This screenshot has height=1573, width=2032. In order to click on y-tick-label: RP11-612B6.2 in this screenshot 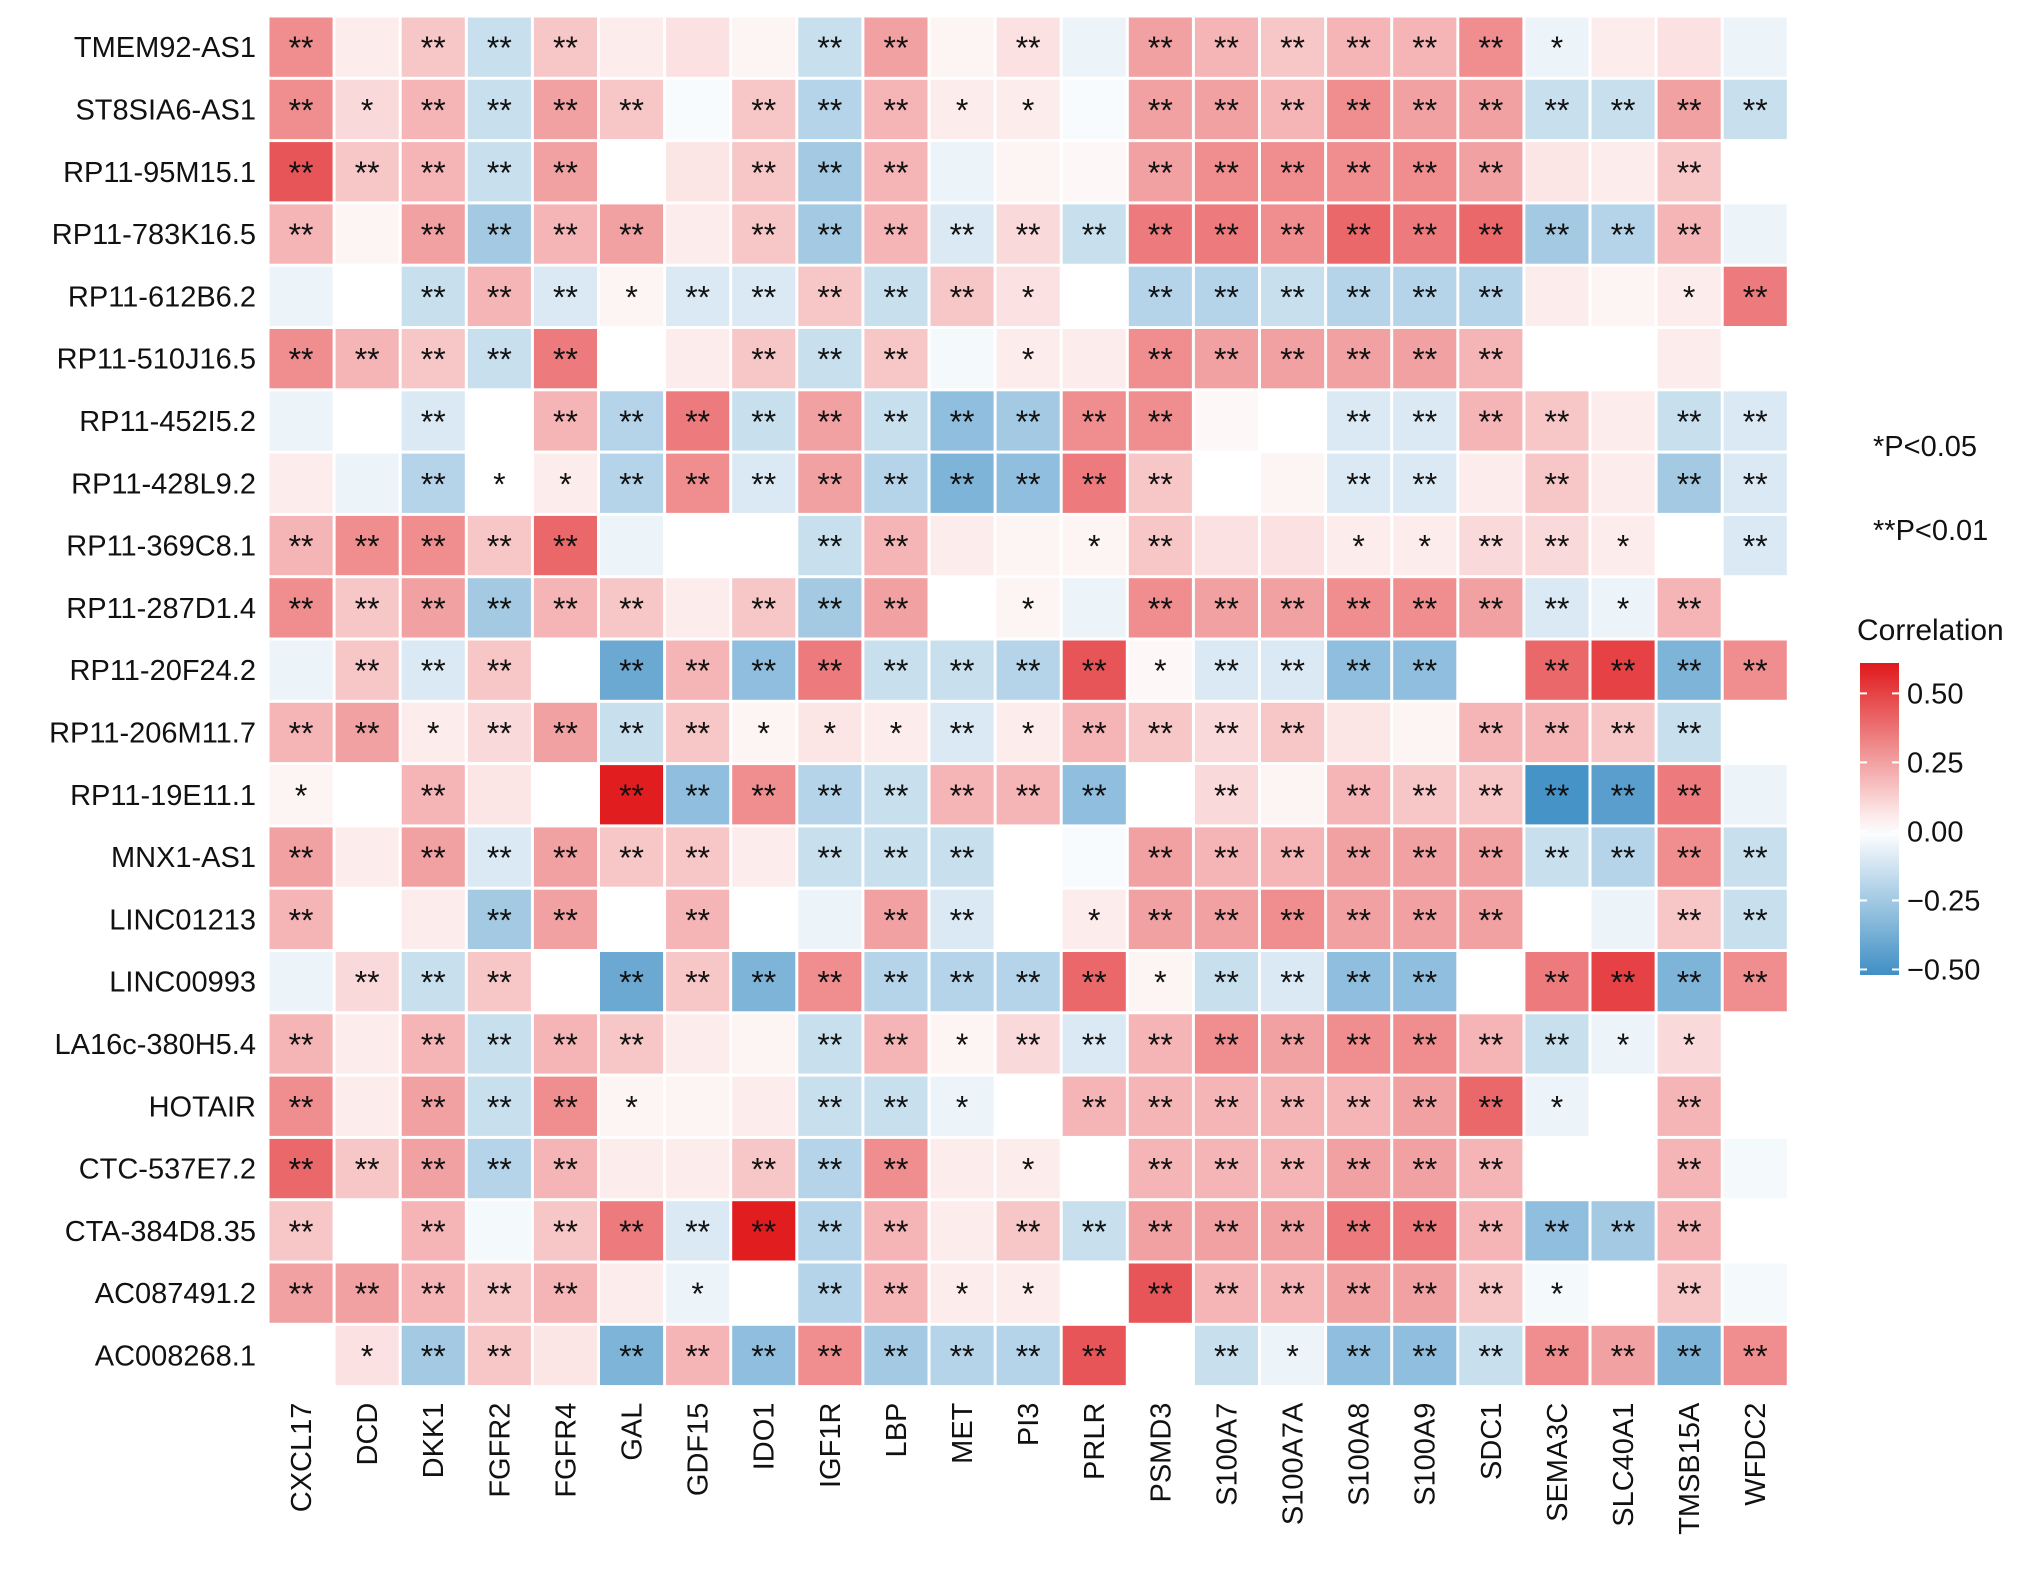, I will do `click(162, 297)`.